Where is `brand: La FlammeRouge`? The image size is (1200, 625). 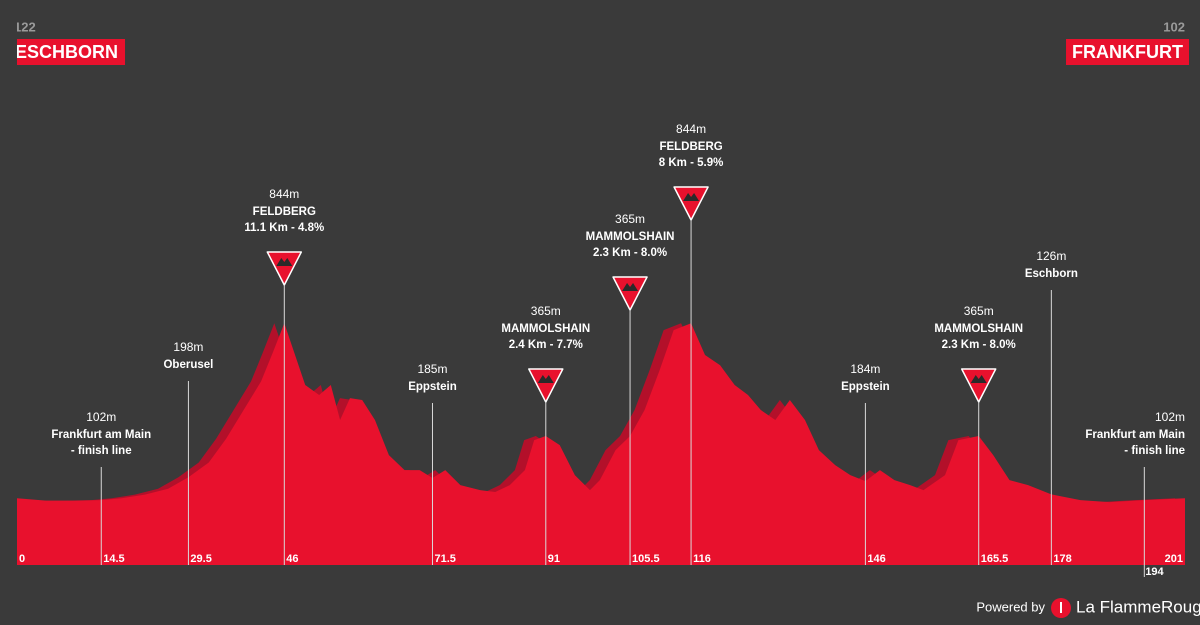 brand: La FlammeRouge is located at coordinates (1138, 606).